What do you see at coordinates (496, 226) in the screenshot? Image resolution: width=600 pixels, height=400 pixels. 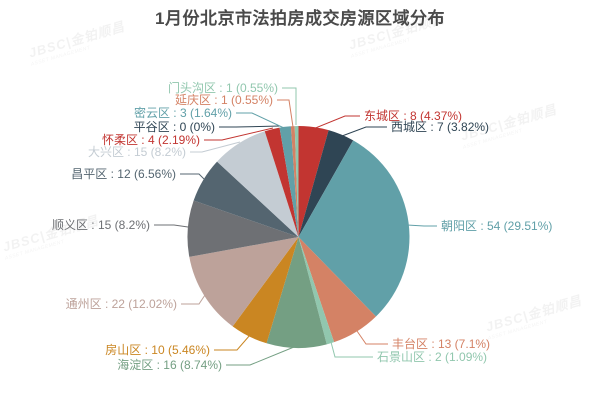 I see `slice-label-2: 朝阳区 : 54 (29.51%)` at bounding box center [496, 226].